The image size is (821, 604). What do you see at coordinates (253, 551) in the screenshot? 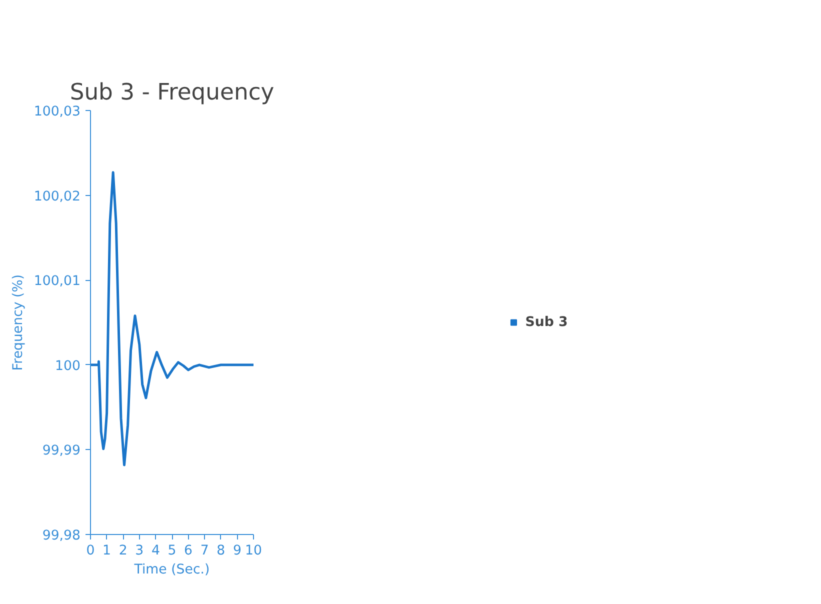
I see `x-tick-label: 10` at bounding box center [253, 551].